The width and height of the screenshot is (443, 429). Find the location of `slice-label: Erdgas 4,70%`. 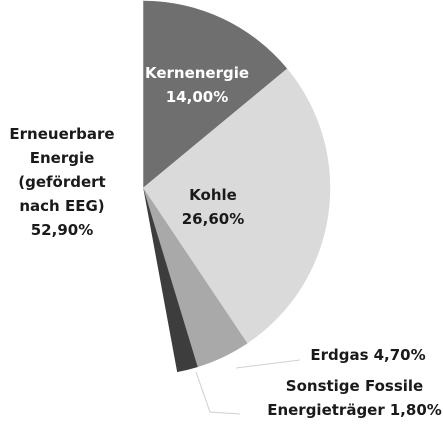

slice-label: Erdgas 4,70% is located at coordinates (360, 355).